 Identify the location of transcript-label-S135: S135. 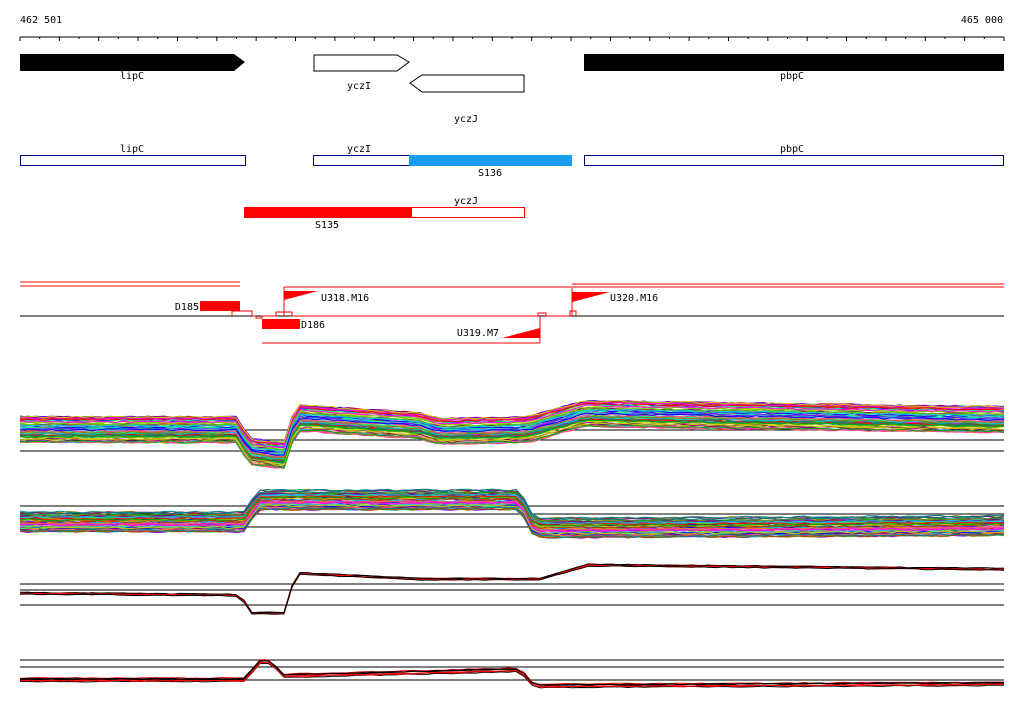
(327, 225).